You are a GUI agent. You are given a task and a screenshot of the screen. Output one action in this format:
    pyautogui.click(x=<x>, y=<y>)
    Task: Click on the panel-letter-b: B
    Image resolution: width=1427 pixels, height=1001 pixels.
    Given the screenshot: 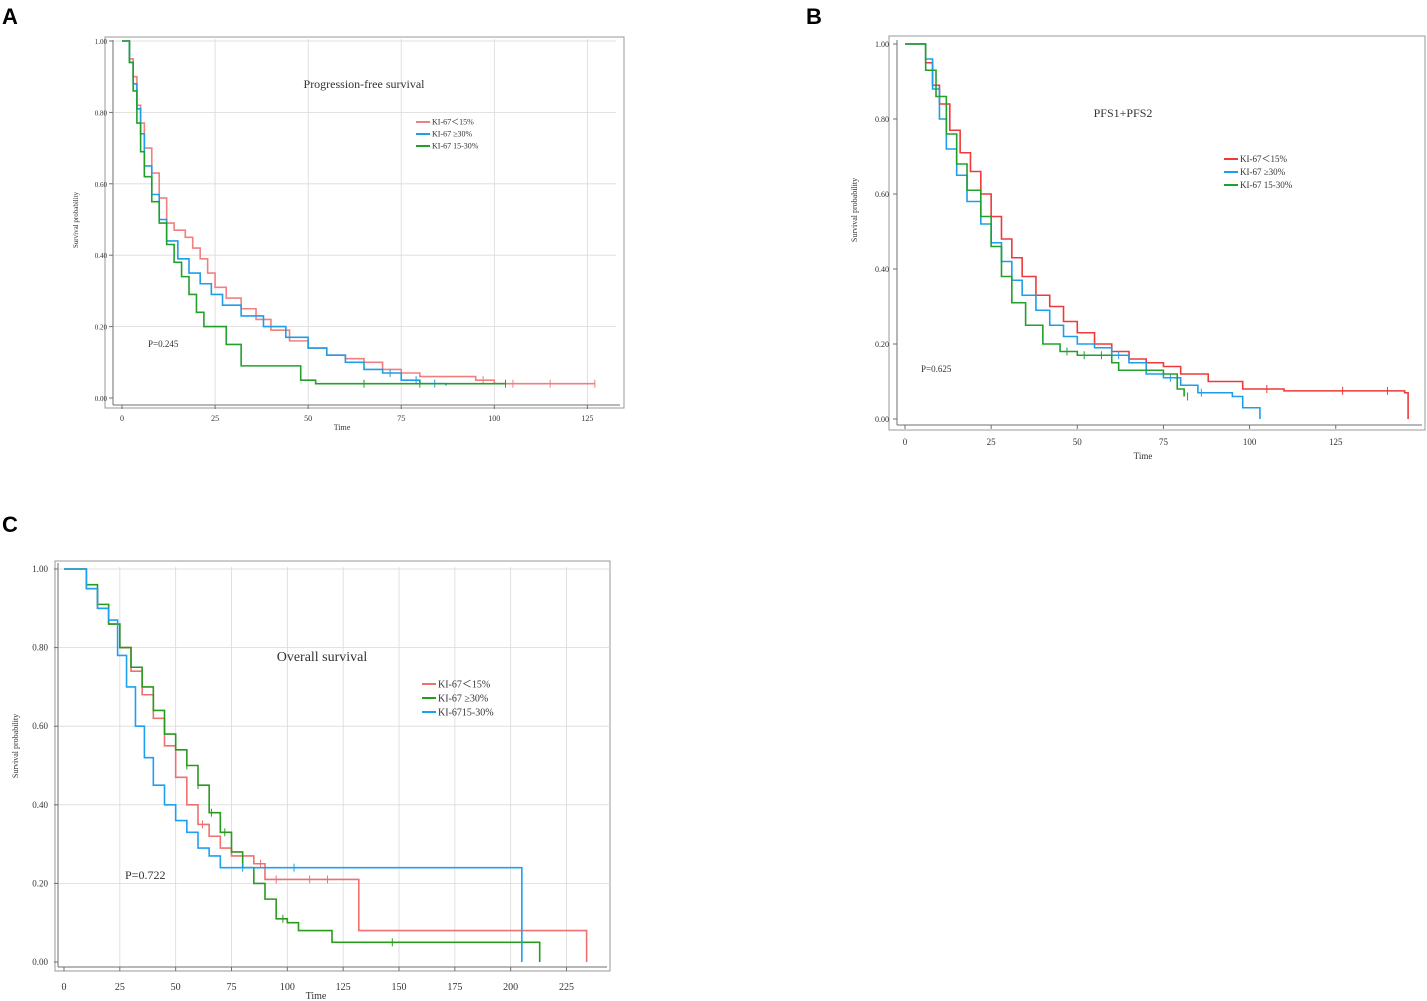 What is the action you would take?
    pyautogui.click(x=814, y=16)
    